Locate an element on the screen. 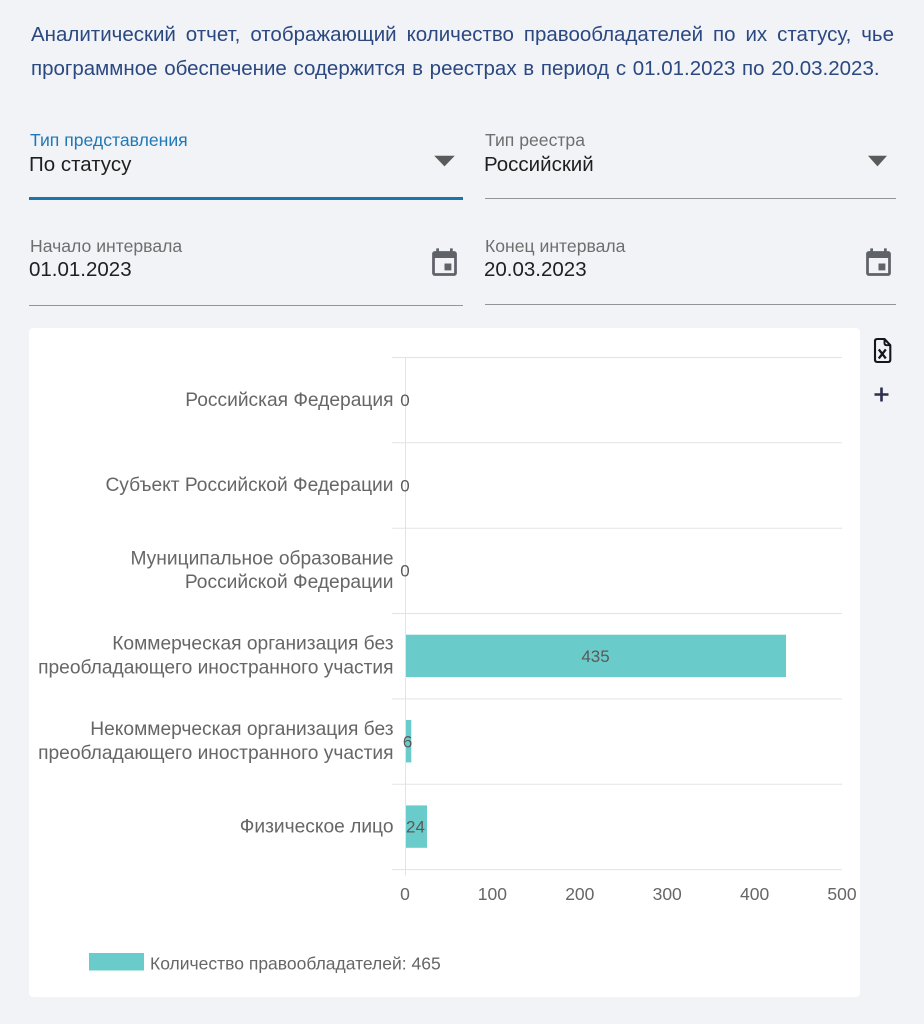  svg-text: 500 is located at coordinates (841, 894).